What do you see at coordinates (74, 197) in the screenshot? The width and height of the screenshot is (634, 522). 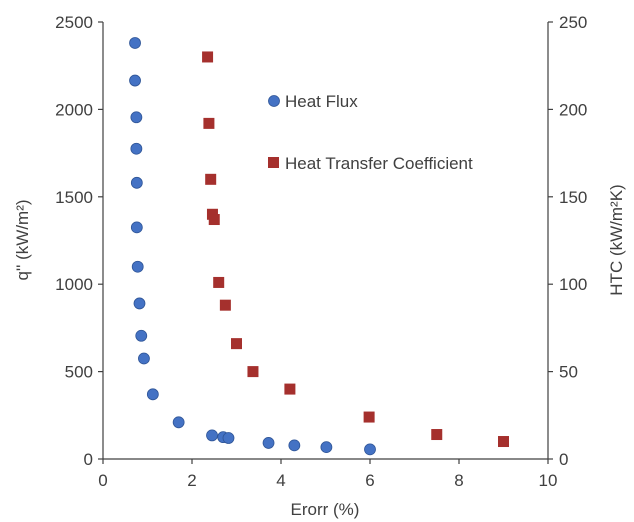 I see `y-left-tick-label: 1500` at bounding box center [74, 197].